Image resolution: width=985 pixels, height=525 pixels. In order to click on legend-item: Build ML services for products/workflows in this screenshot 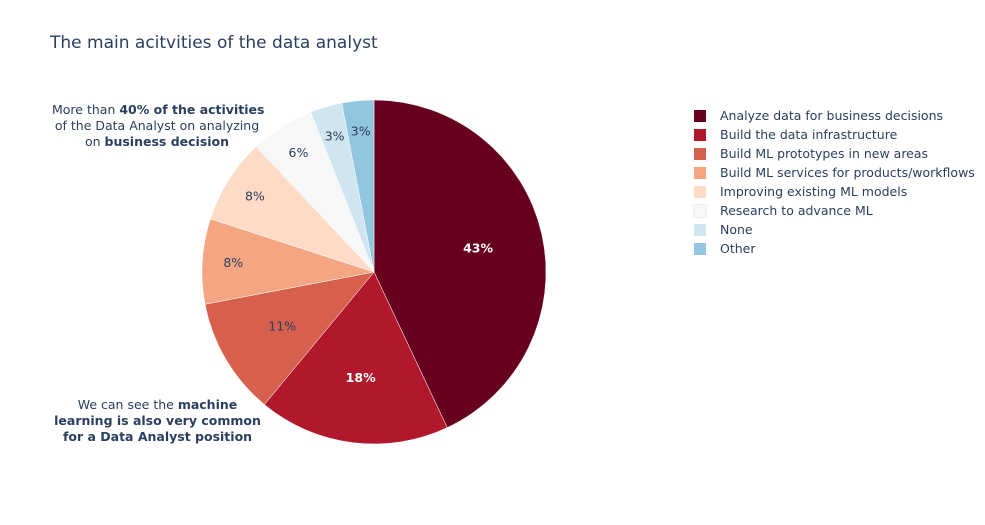, I will do `click(834, 172)`.